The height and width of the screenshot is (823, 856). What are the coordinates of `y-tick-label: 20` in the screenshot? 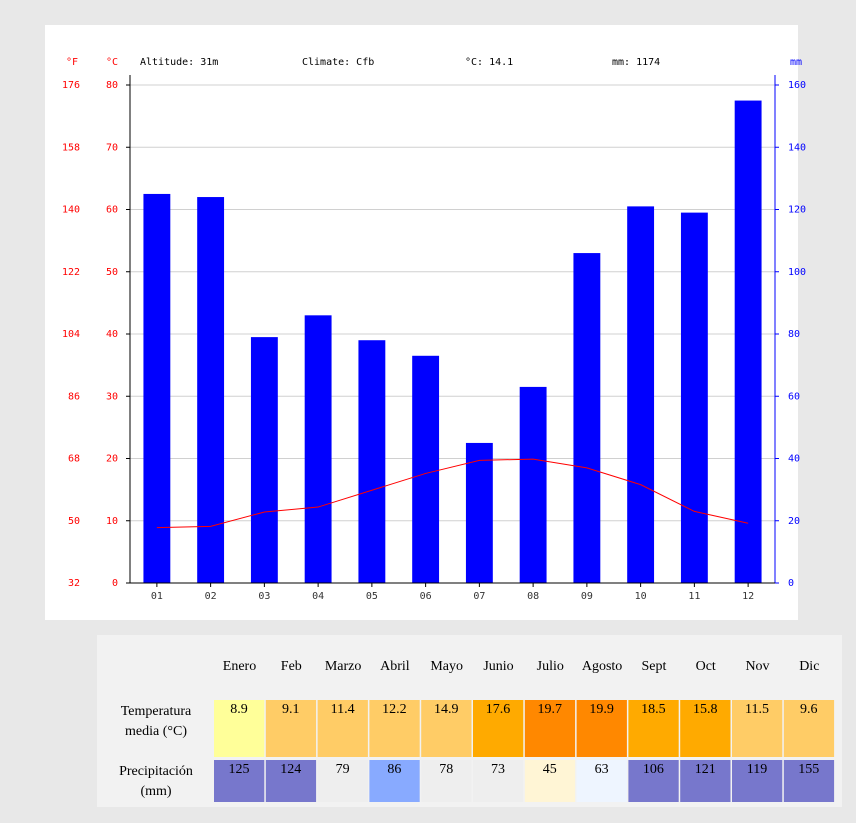 It's located at (112, 459).